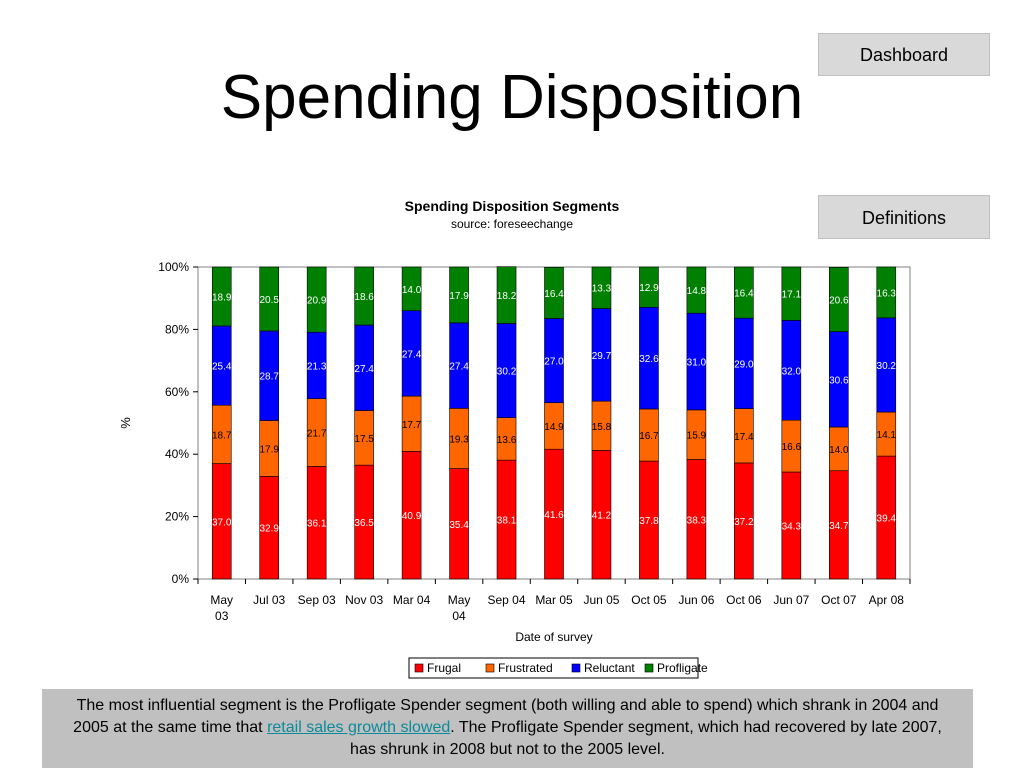 The height and width of the screenshot is (768, 1024). I want to click on data-label: 27.0, so click(554, 362).